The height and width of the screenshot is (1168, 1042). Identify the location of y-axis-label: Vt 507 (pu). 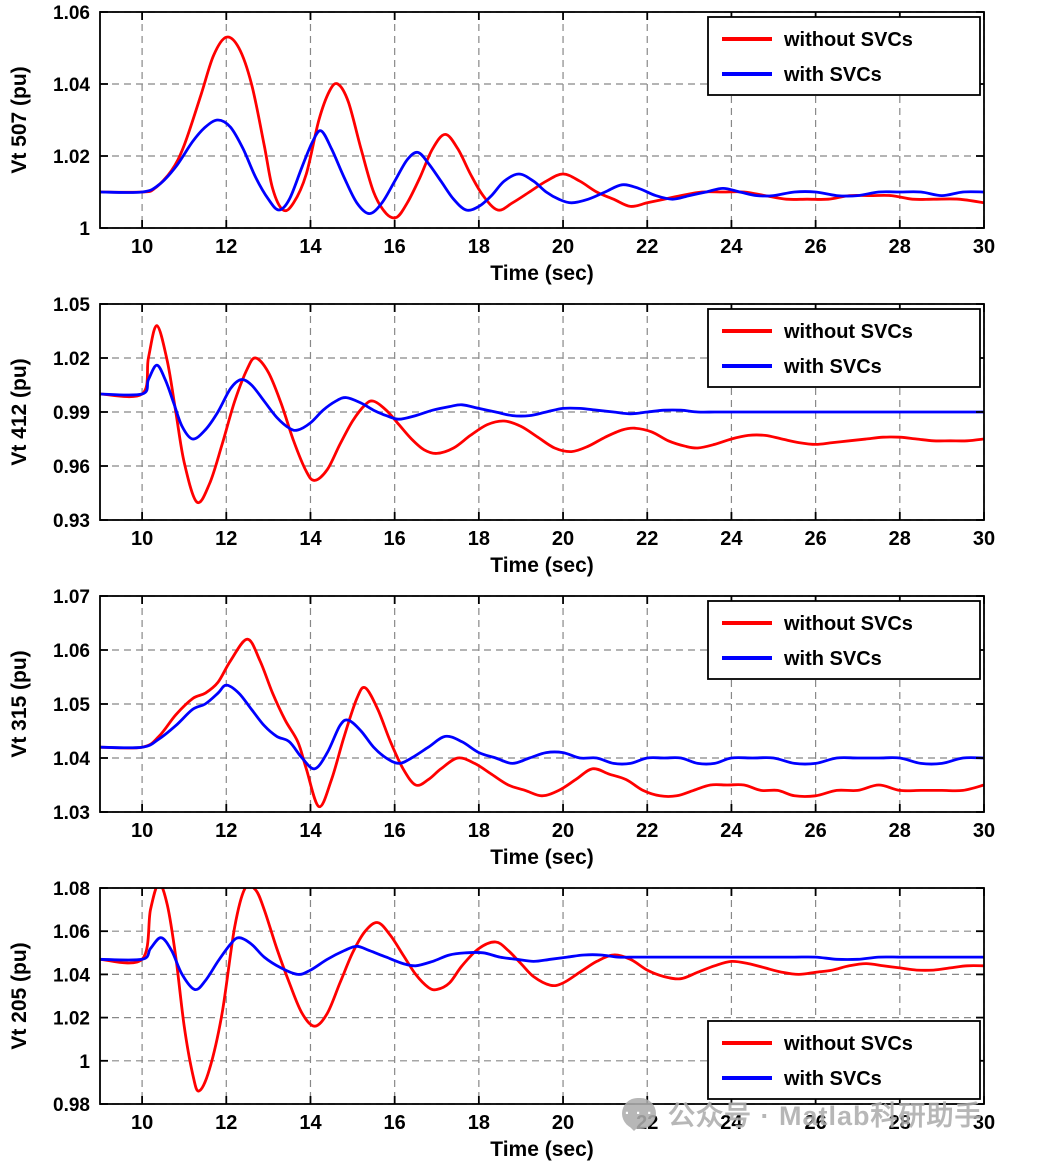
(19, 119).